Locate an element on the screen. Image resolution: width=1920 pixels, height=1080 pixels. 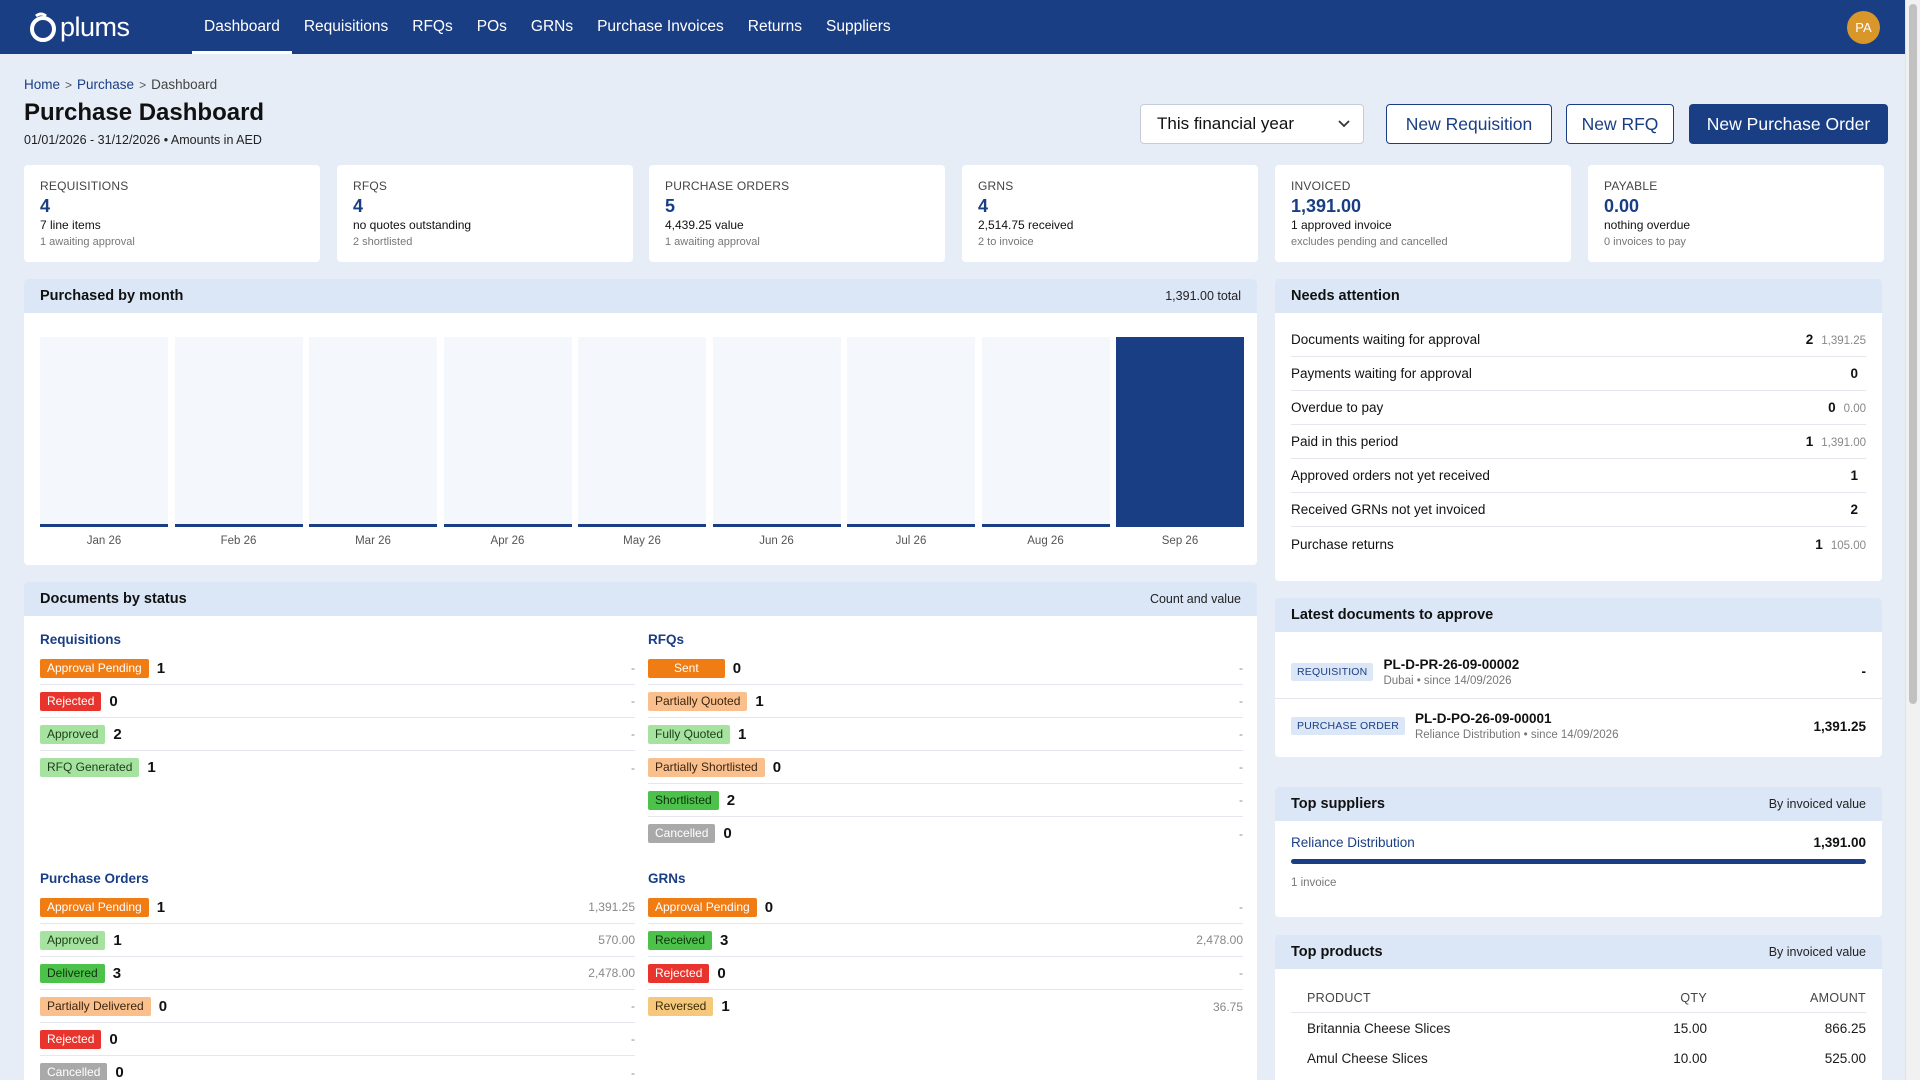
plums-logo: plums is located at coordinates (96, 27).